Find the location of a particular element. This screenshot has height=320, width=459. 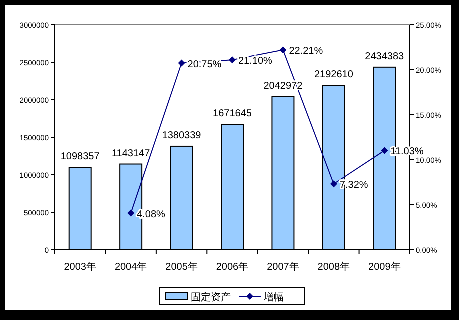

x-tick-label: 2005年 is located at coordinates (182, 267).